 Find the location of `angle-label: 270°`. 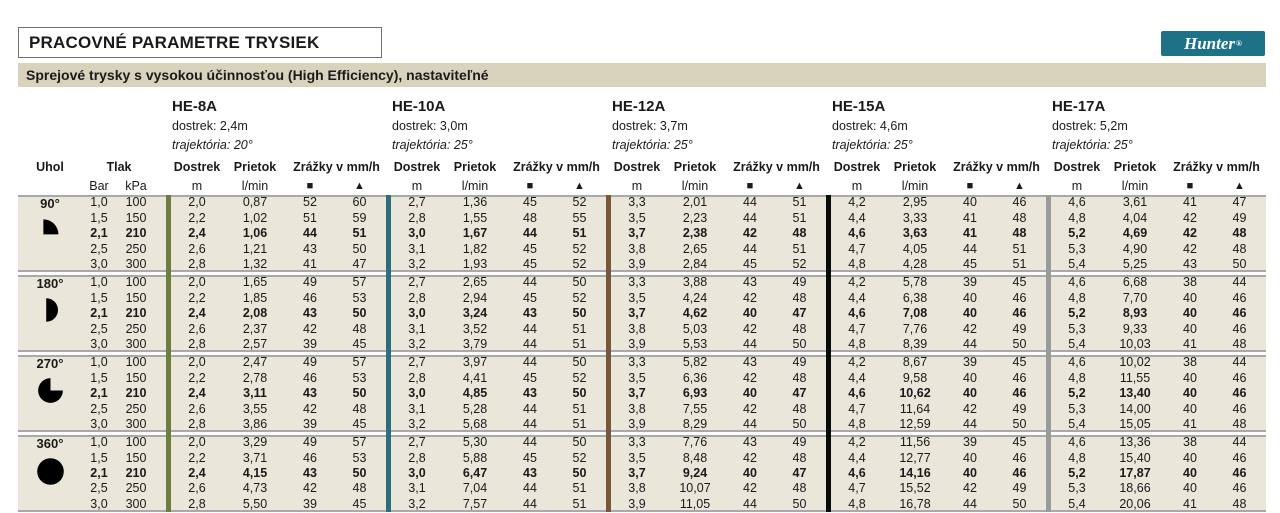

angle-label: 270° is located at coordinates (50, 363).